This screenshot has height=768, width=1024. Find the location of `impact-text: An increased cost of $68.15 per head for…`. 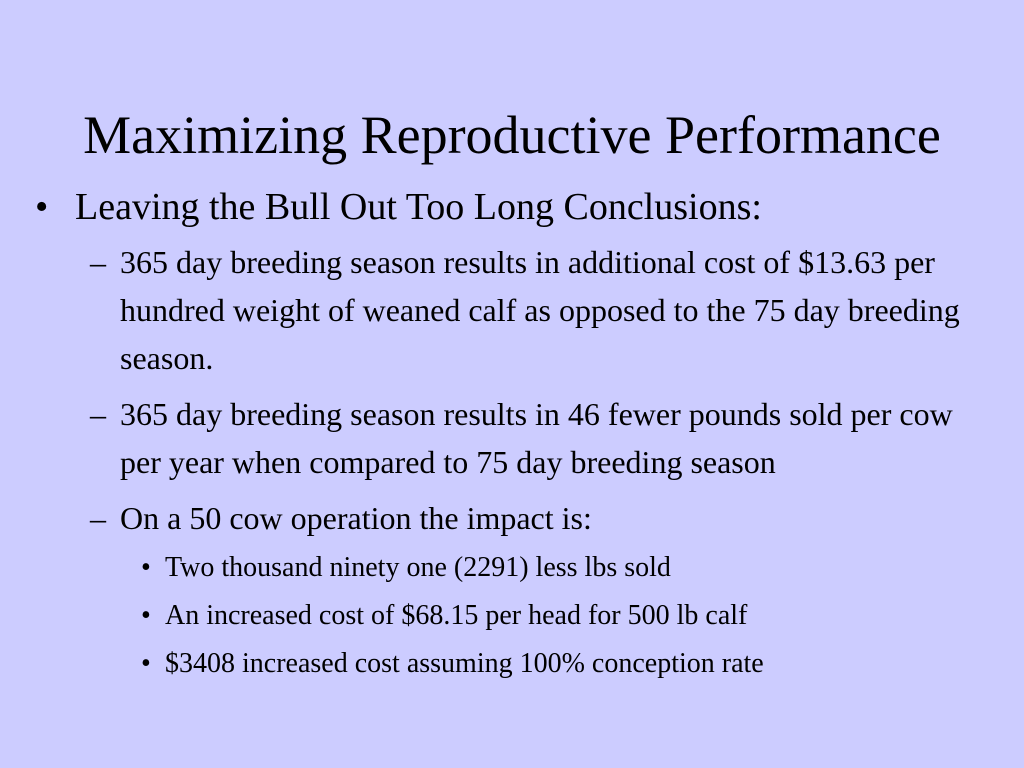

impact-text: An increased cost of $68.15 per head for… is located at coordinates (456, 615).